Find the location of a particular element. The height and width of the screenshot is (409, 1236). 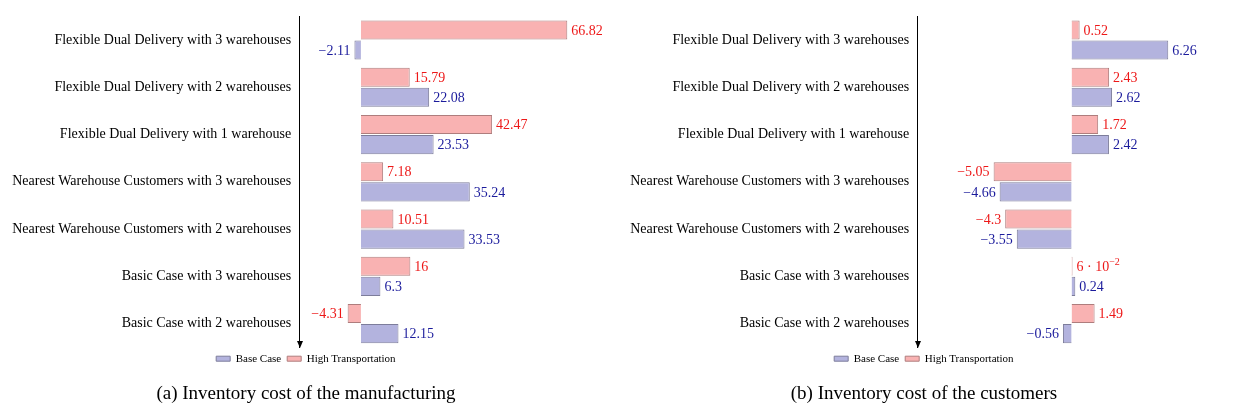

data-label: 42.47 is located at coordinates (512, 125).